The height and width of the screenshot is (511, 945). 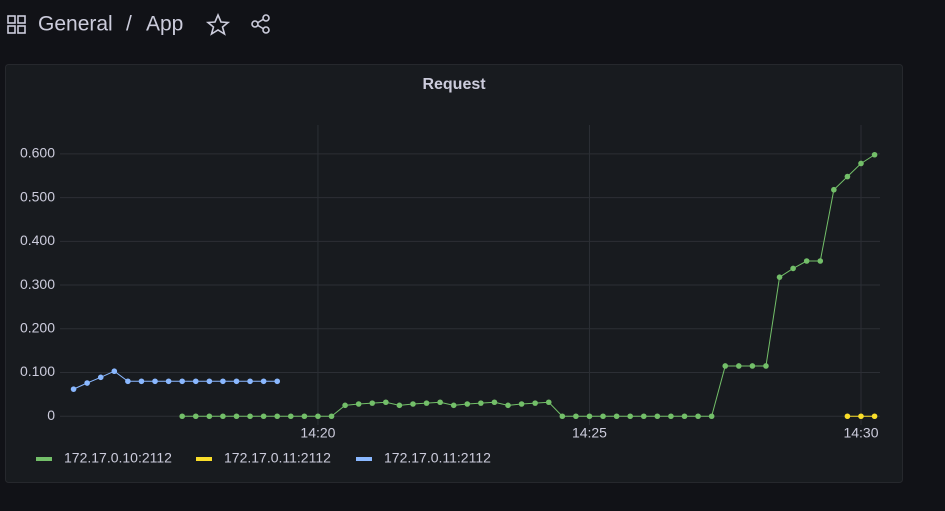 What do you see at coordinates (164, 24) in the screenshot?
I see `breadcrumb-dashboard: App` at bounding box center [164, 24].